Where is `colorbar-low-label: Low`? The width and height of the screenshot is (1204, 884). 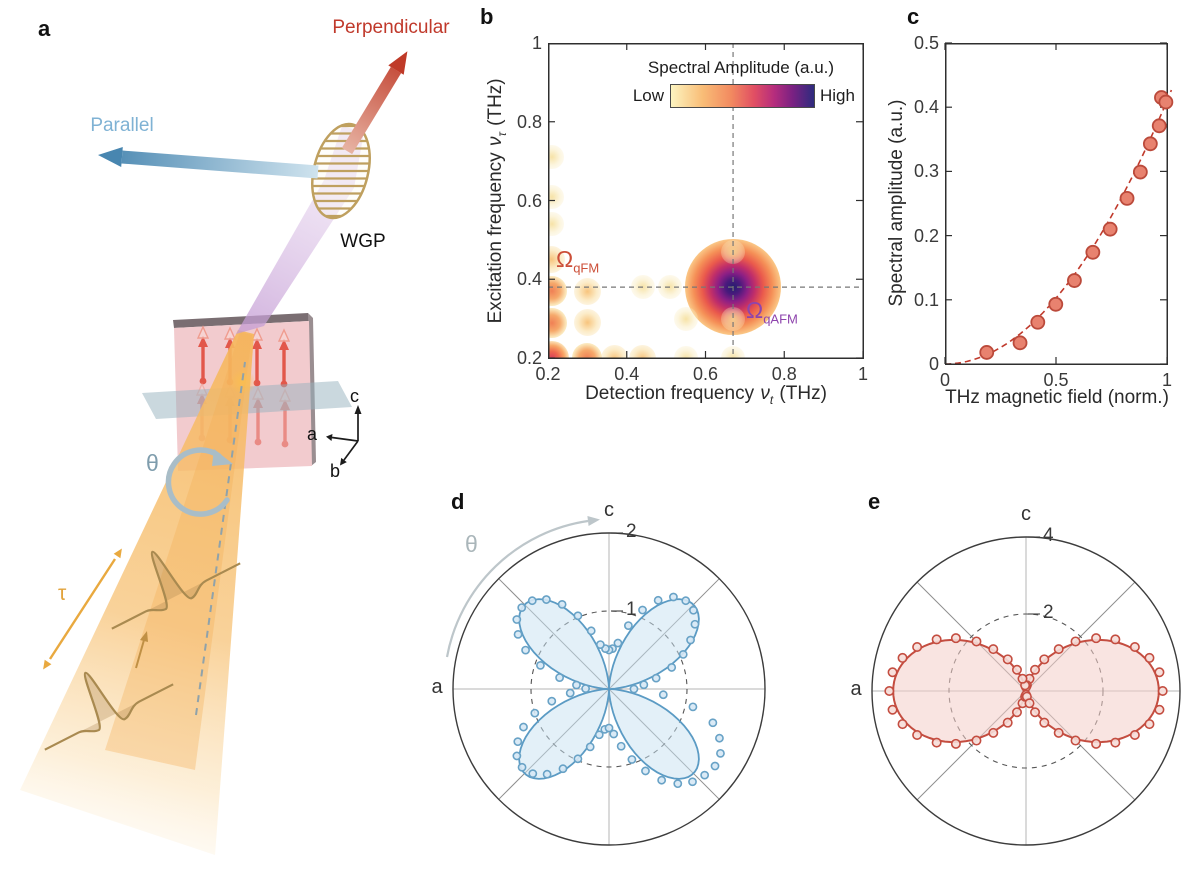
colorbar-low-label: Low is located at coordinates (648, 95).